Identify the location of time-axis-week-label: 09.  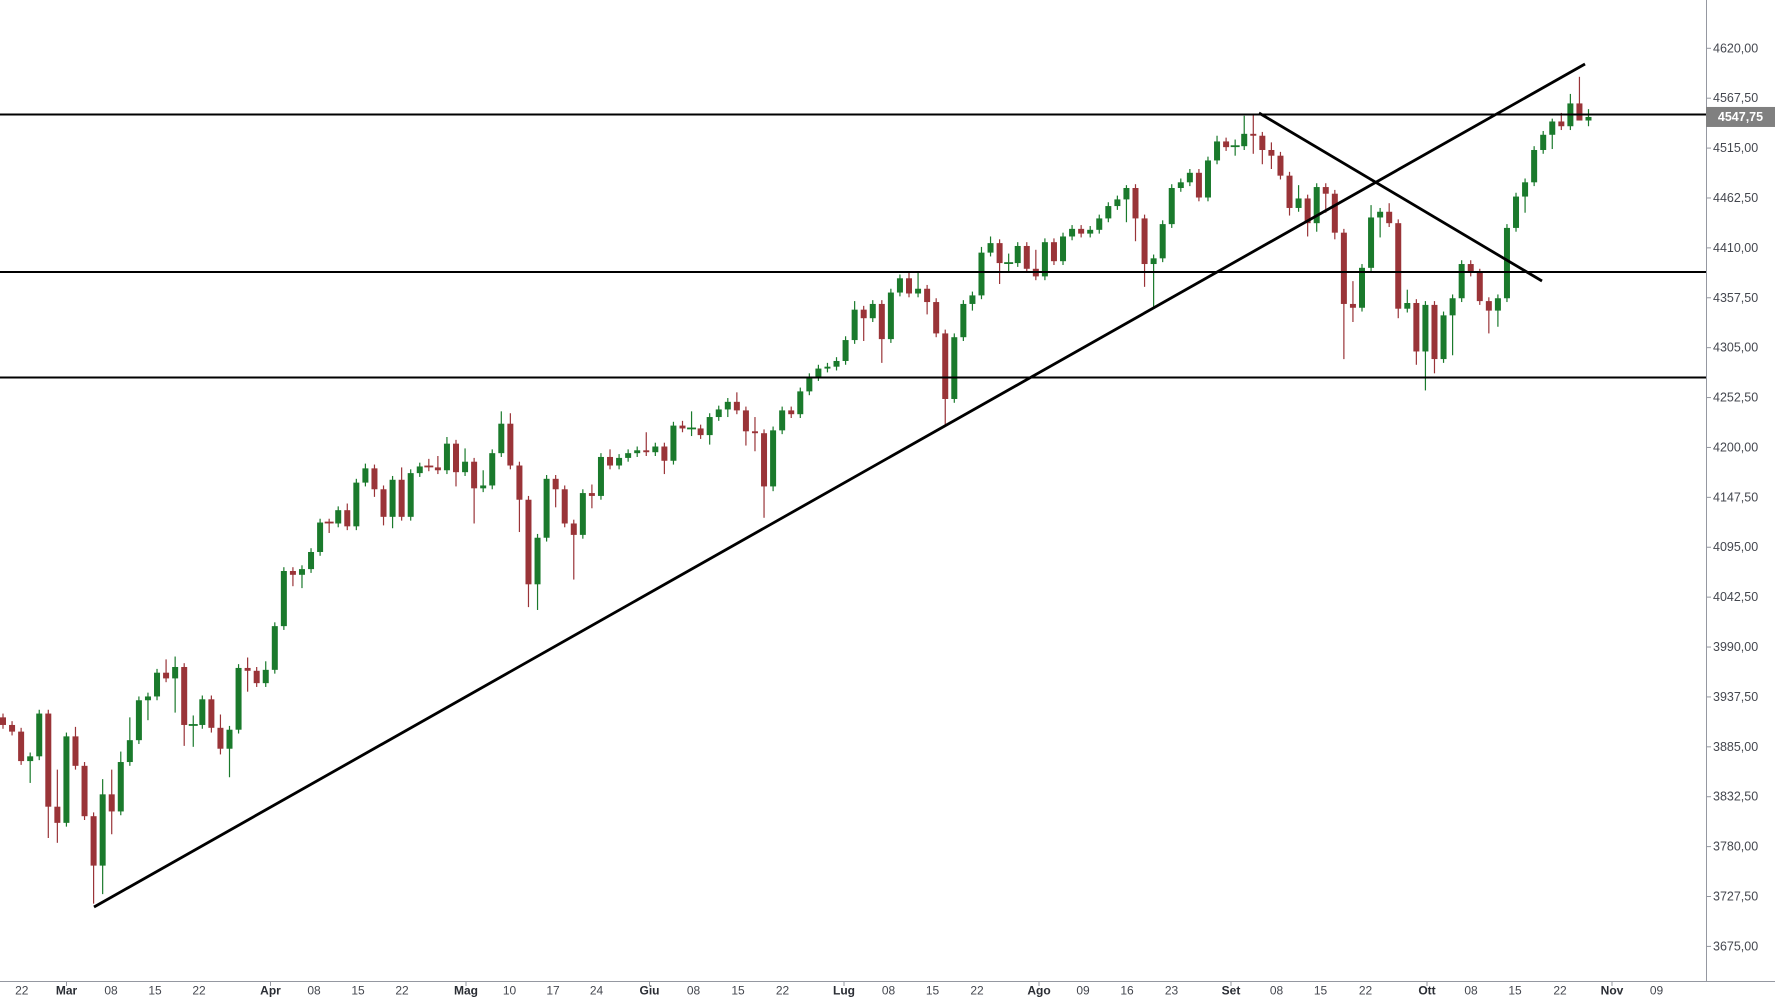
(1657, 991).